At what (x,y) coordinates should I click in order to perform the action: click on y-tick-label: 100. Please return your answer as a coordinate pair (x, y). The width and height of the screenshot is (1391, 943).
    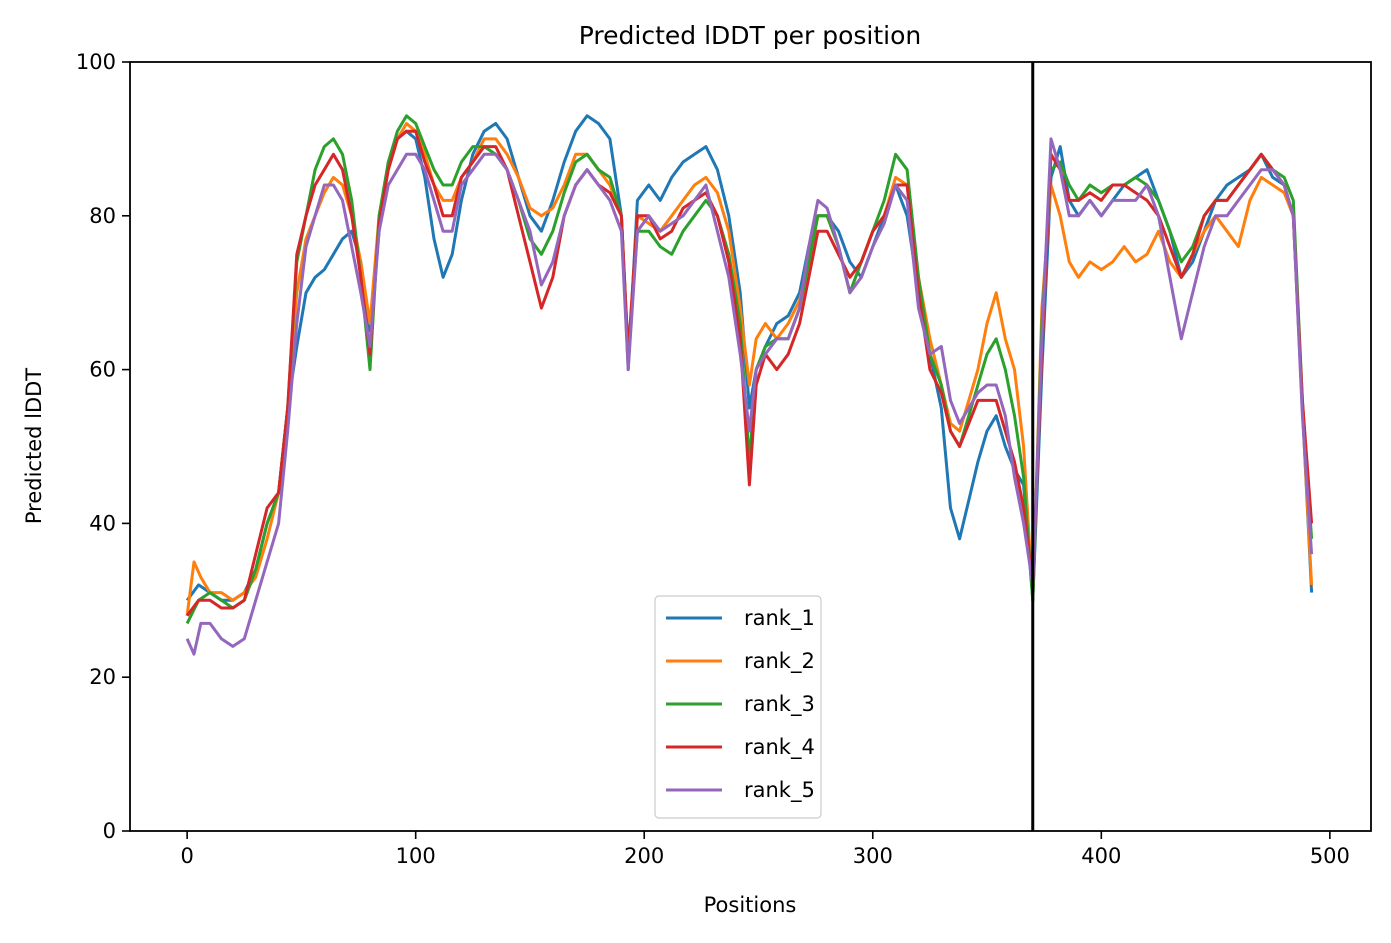
    Looking at the image, I should click on (96, 62).